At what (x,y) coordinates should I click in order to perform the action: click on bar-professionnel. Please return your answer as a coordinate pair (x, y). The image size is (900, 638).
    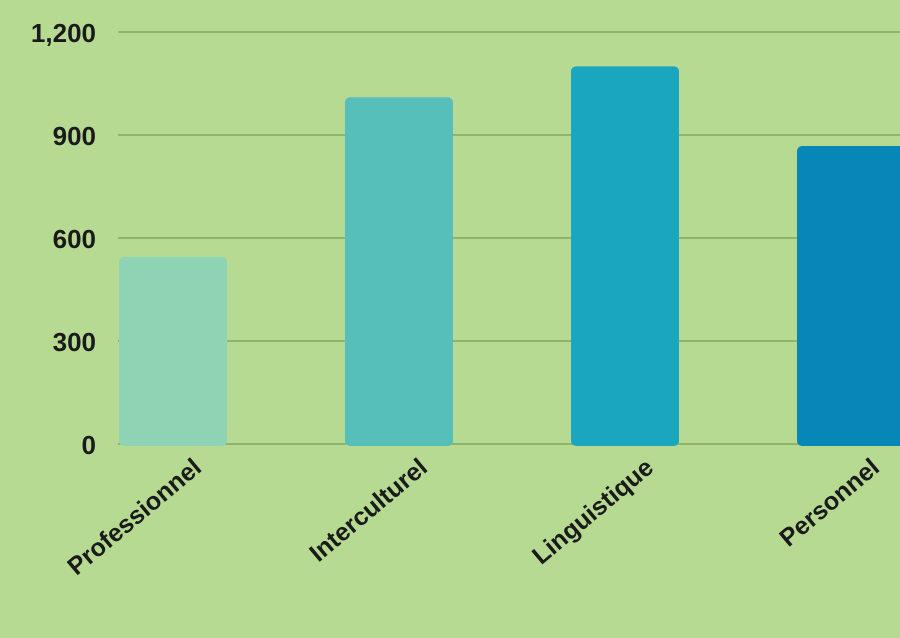
    Looking at the image, I should click on (173, 351).